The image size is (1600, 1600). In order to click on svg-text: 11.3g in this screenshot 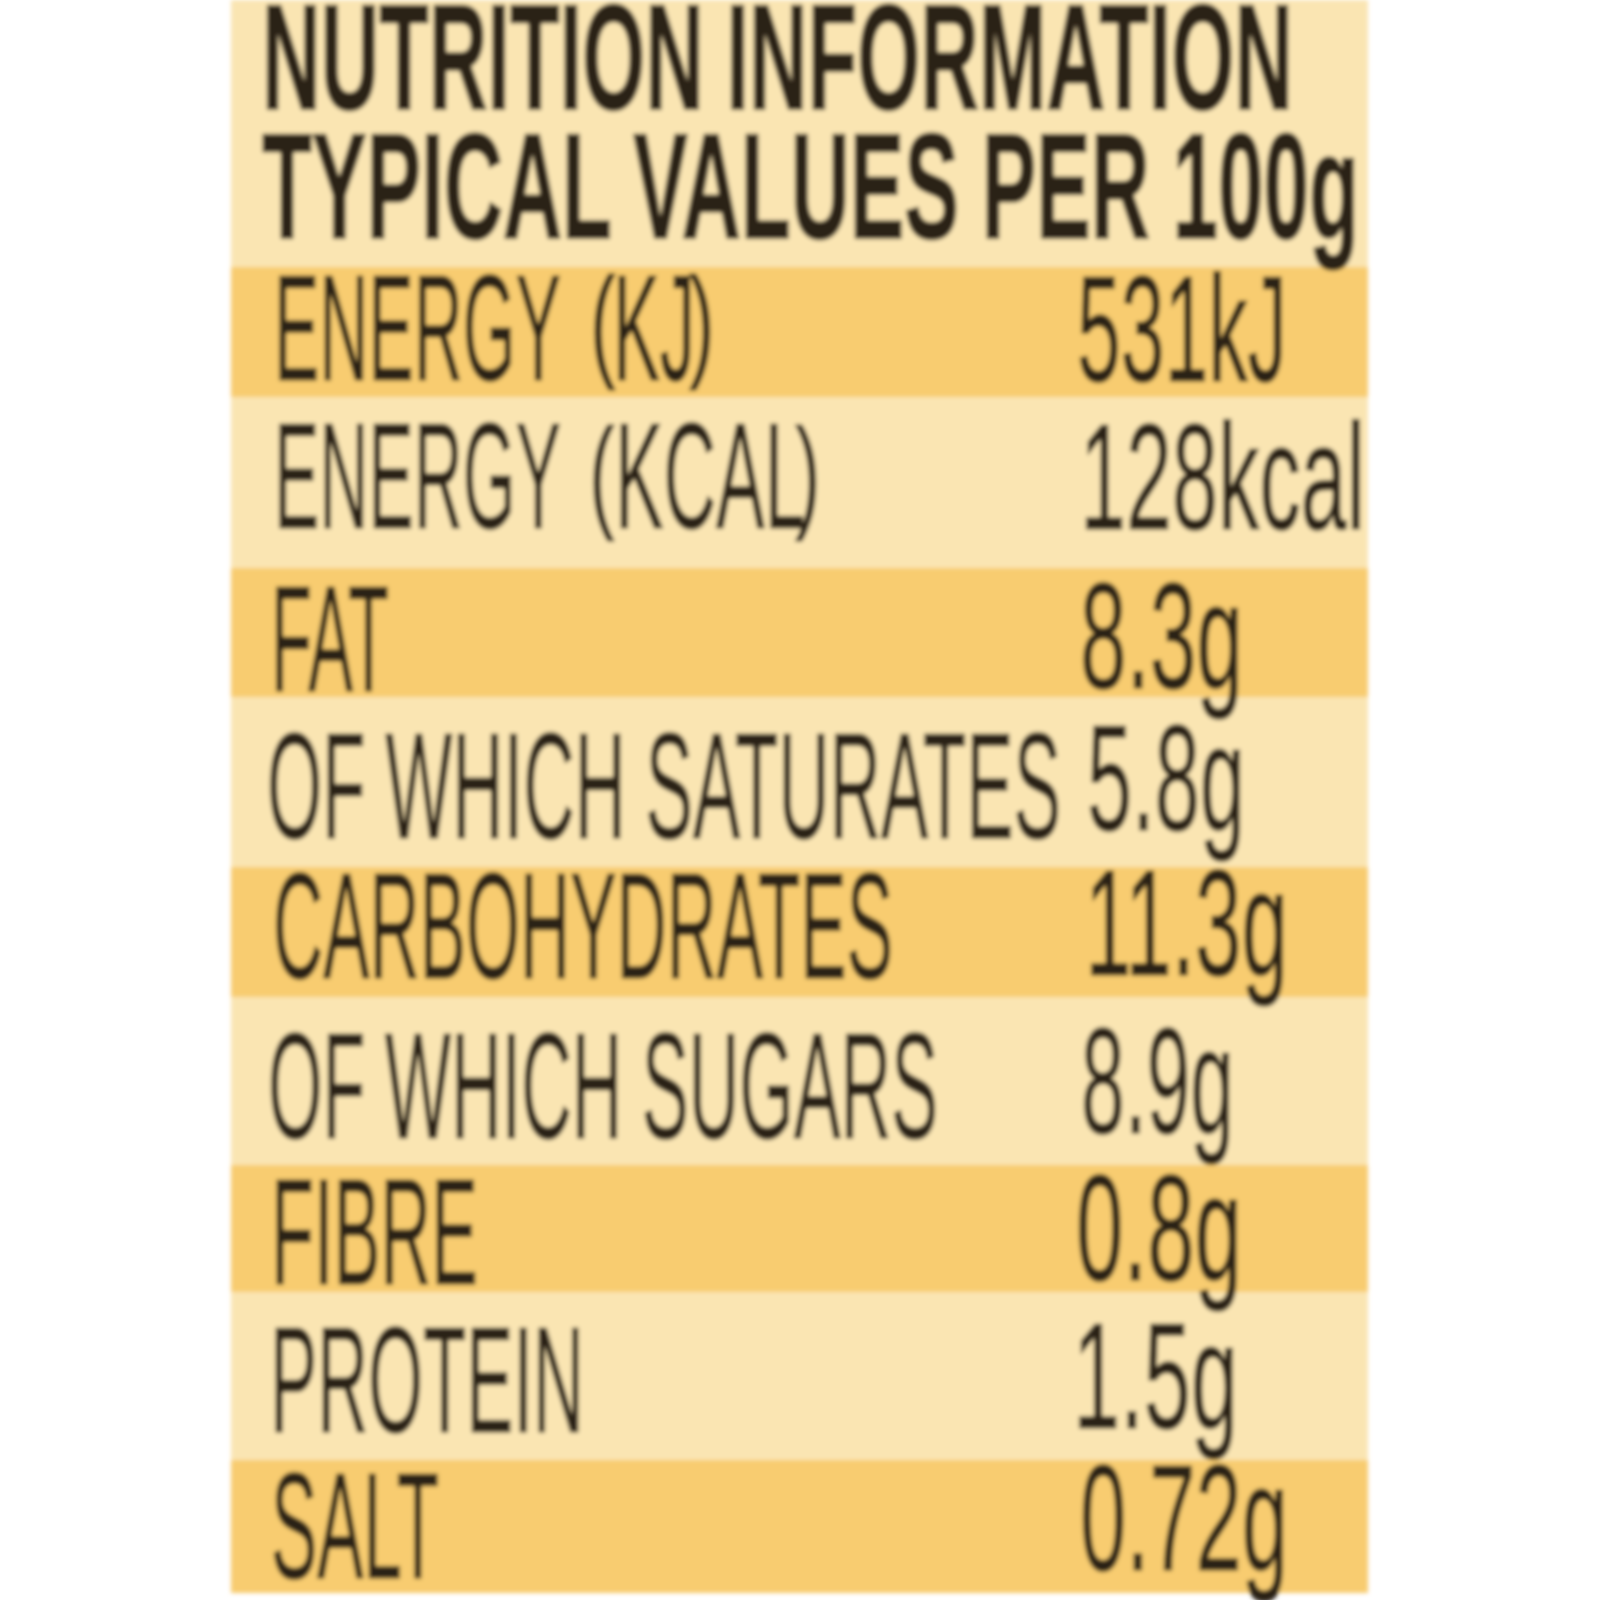, I will do `click(1186, 922)`.